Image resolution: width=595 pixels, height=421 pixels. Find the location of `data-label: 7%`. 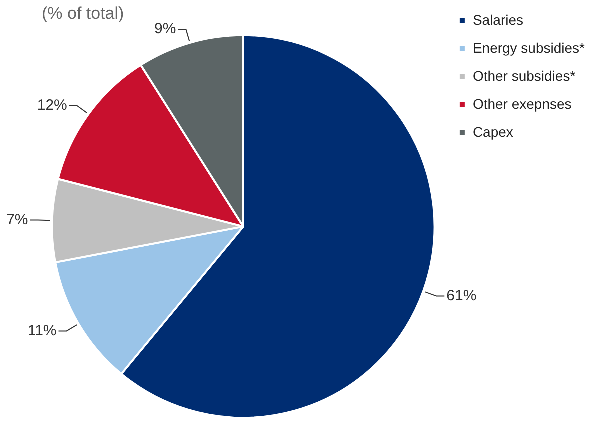

data-label: 7% is located at coordinates (17, 219).